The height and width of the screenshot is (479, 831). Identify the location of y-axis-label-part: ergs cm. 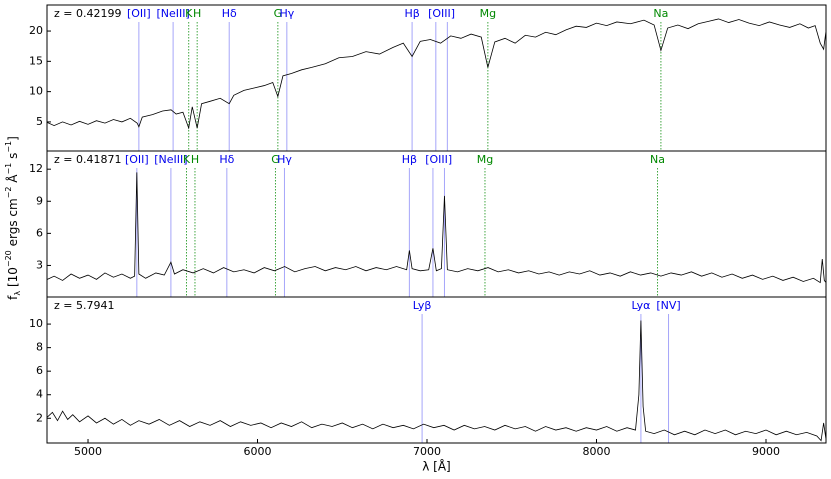
(13, 224).